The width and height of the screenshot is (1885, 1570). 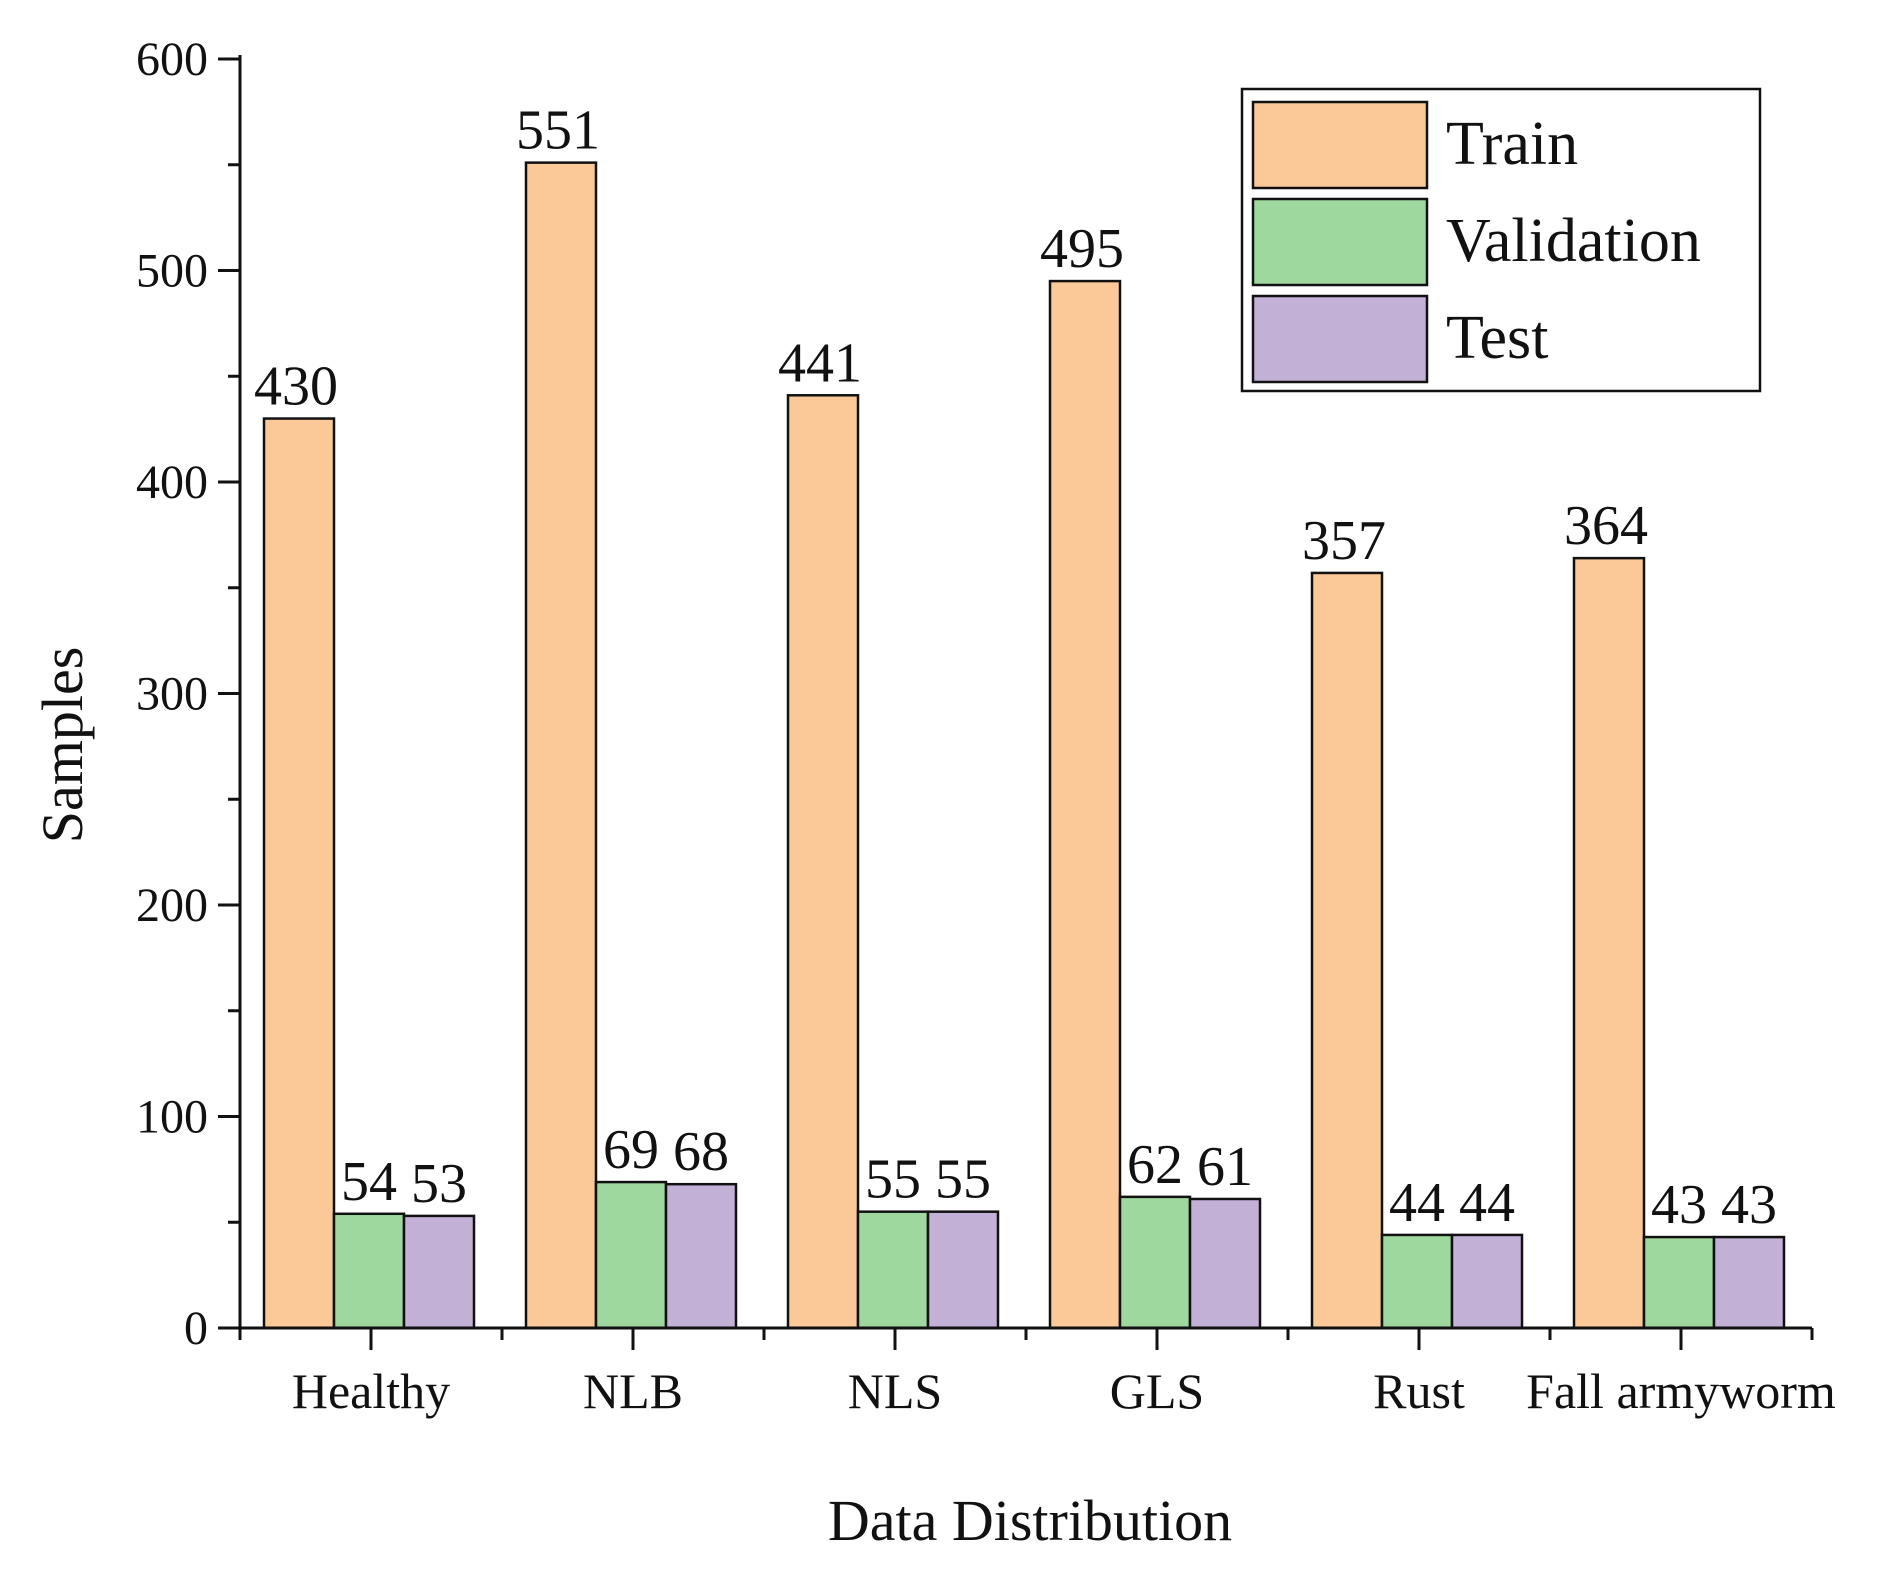 I want to click on bar-test-rust, so click(x=1487, y=1281).